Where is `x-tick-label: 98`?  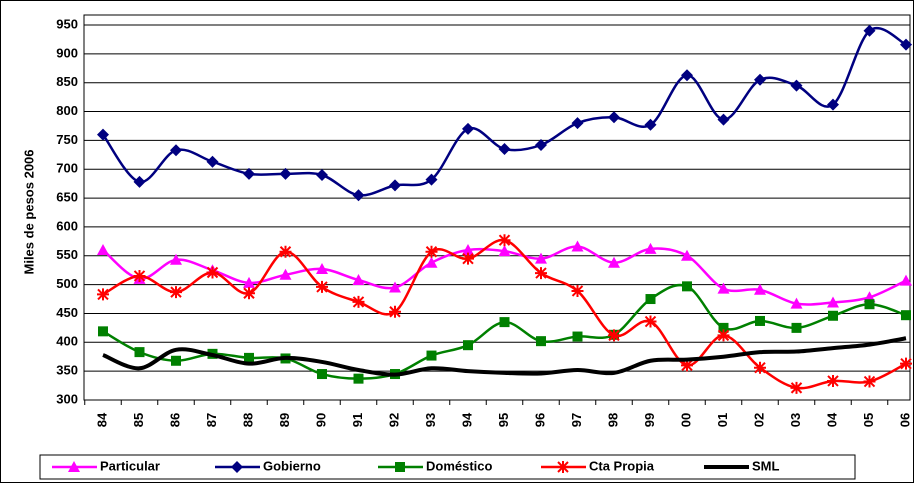
x-tick-label: 98 is located at coordinates (612, 420).